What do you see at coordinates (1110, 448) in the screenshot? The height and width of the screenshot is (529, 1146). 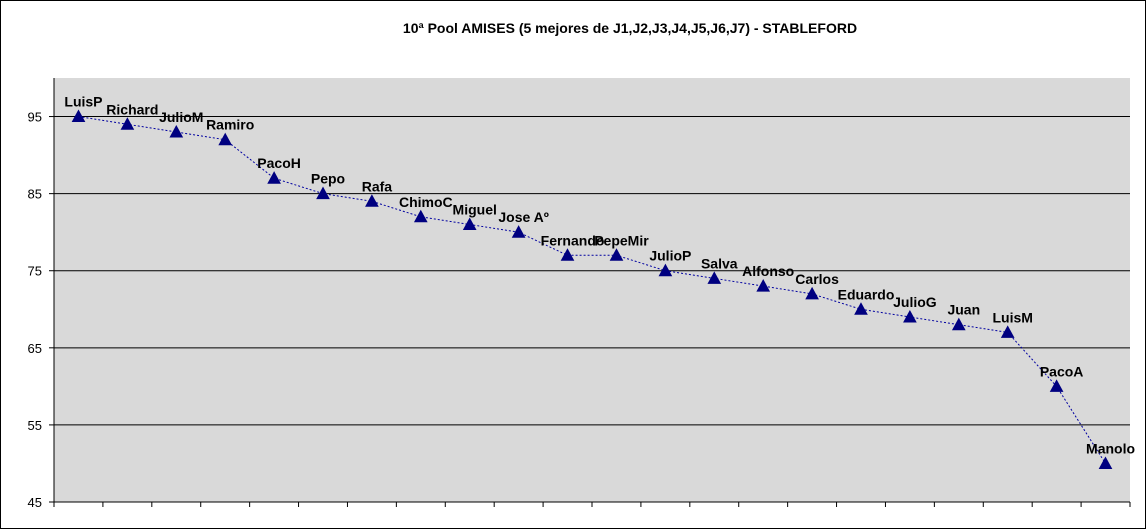 I see `data-point-label: Manolo` at bounding box center [1110, 448].